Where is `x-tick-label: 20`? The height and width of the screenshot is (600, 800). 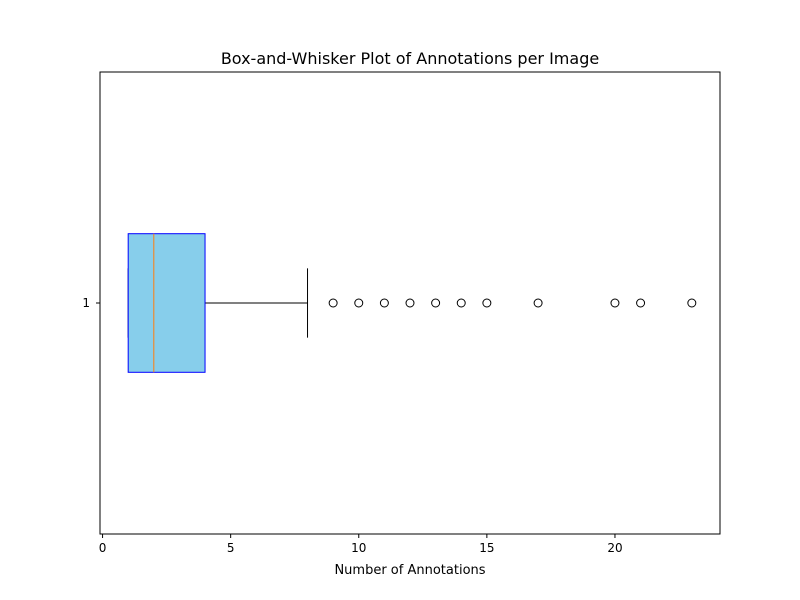 x-tick-label: 20 is located at coordinates (614, 548).